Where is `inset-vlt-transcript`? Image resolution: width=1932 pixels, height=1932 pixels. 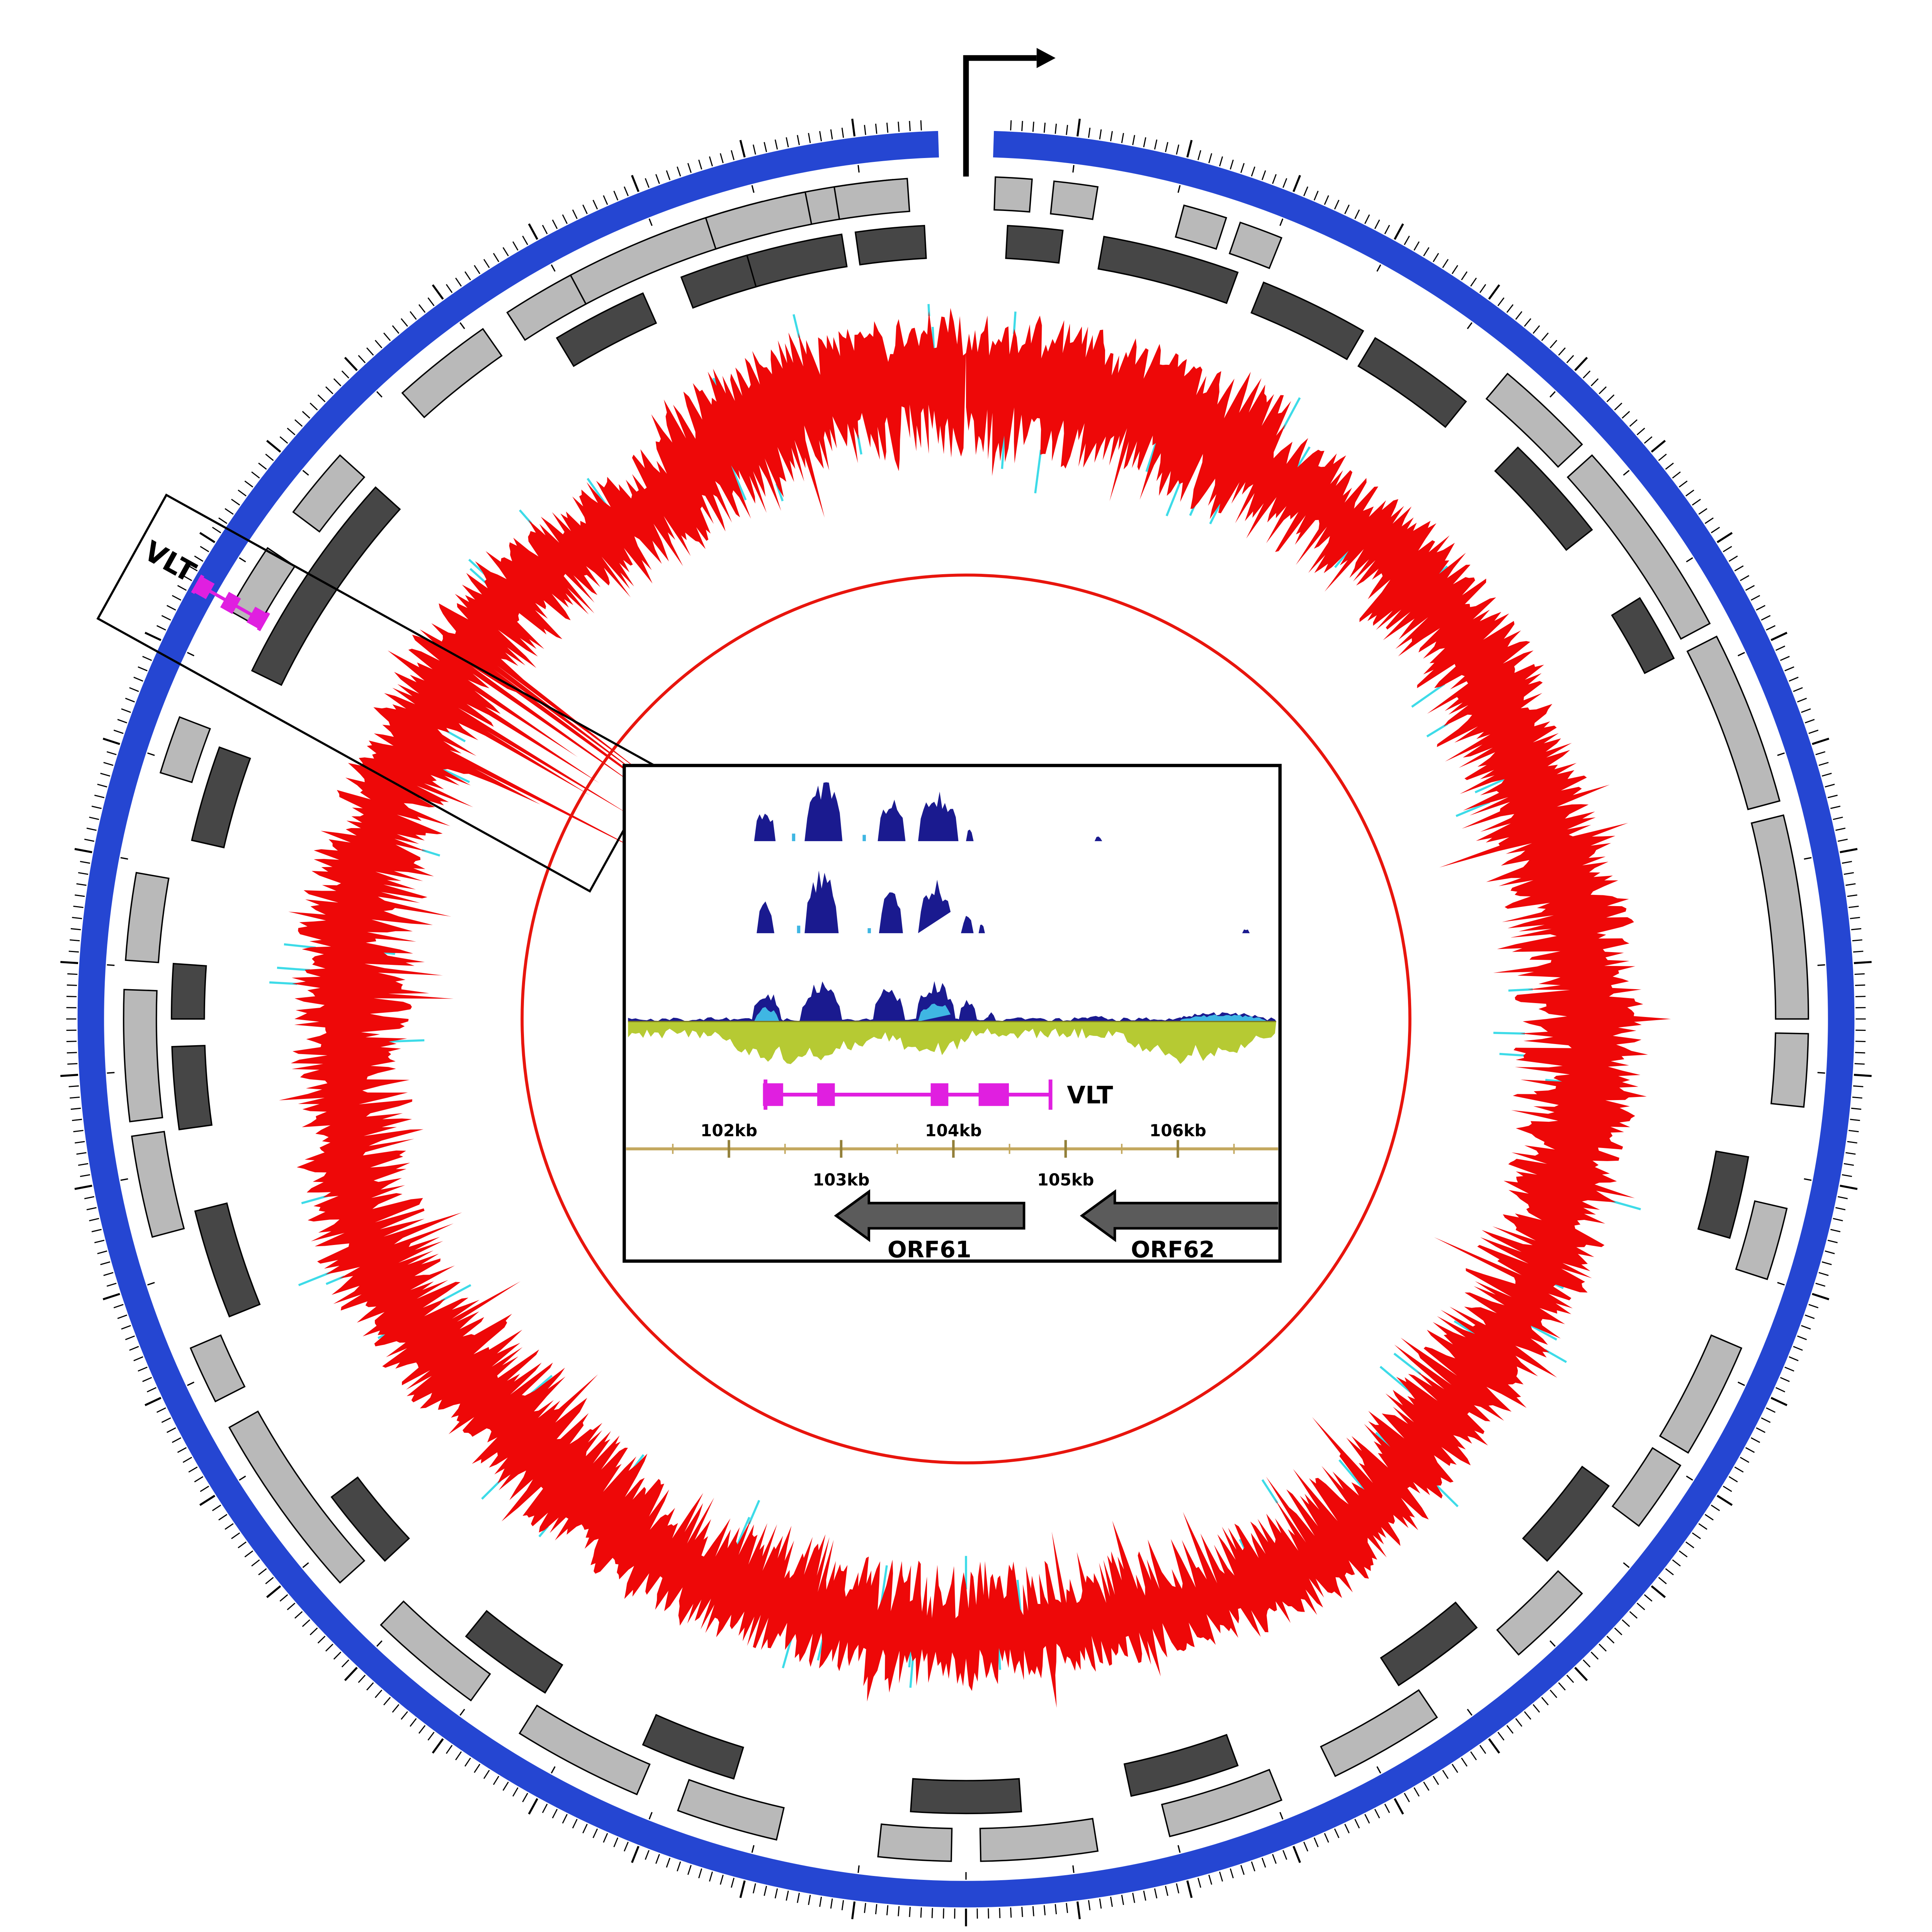 inset-vlt-transcript is located at coordinates (908, 1094).